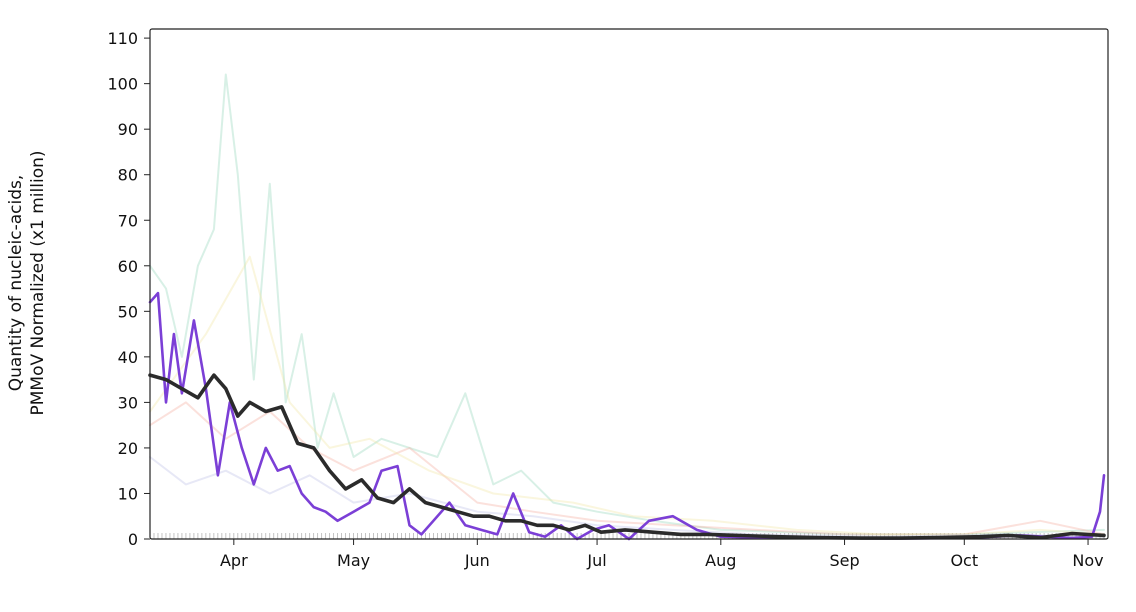 Image resolution: width=1136 pixels, height=612 pixels. I want to click on y-tick-label: 60, so click(128, 266).